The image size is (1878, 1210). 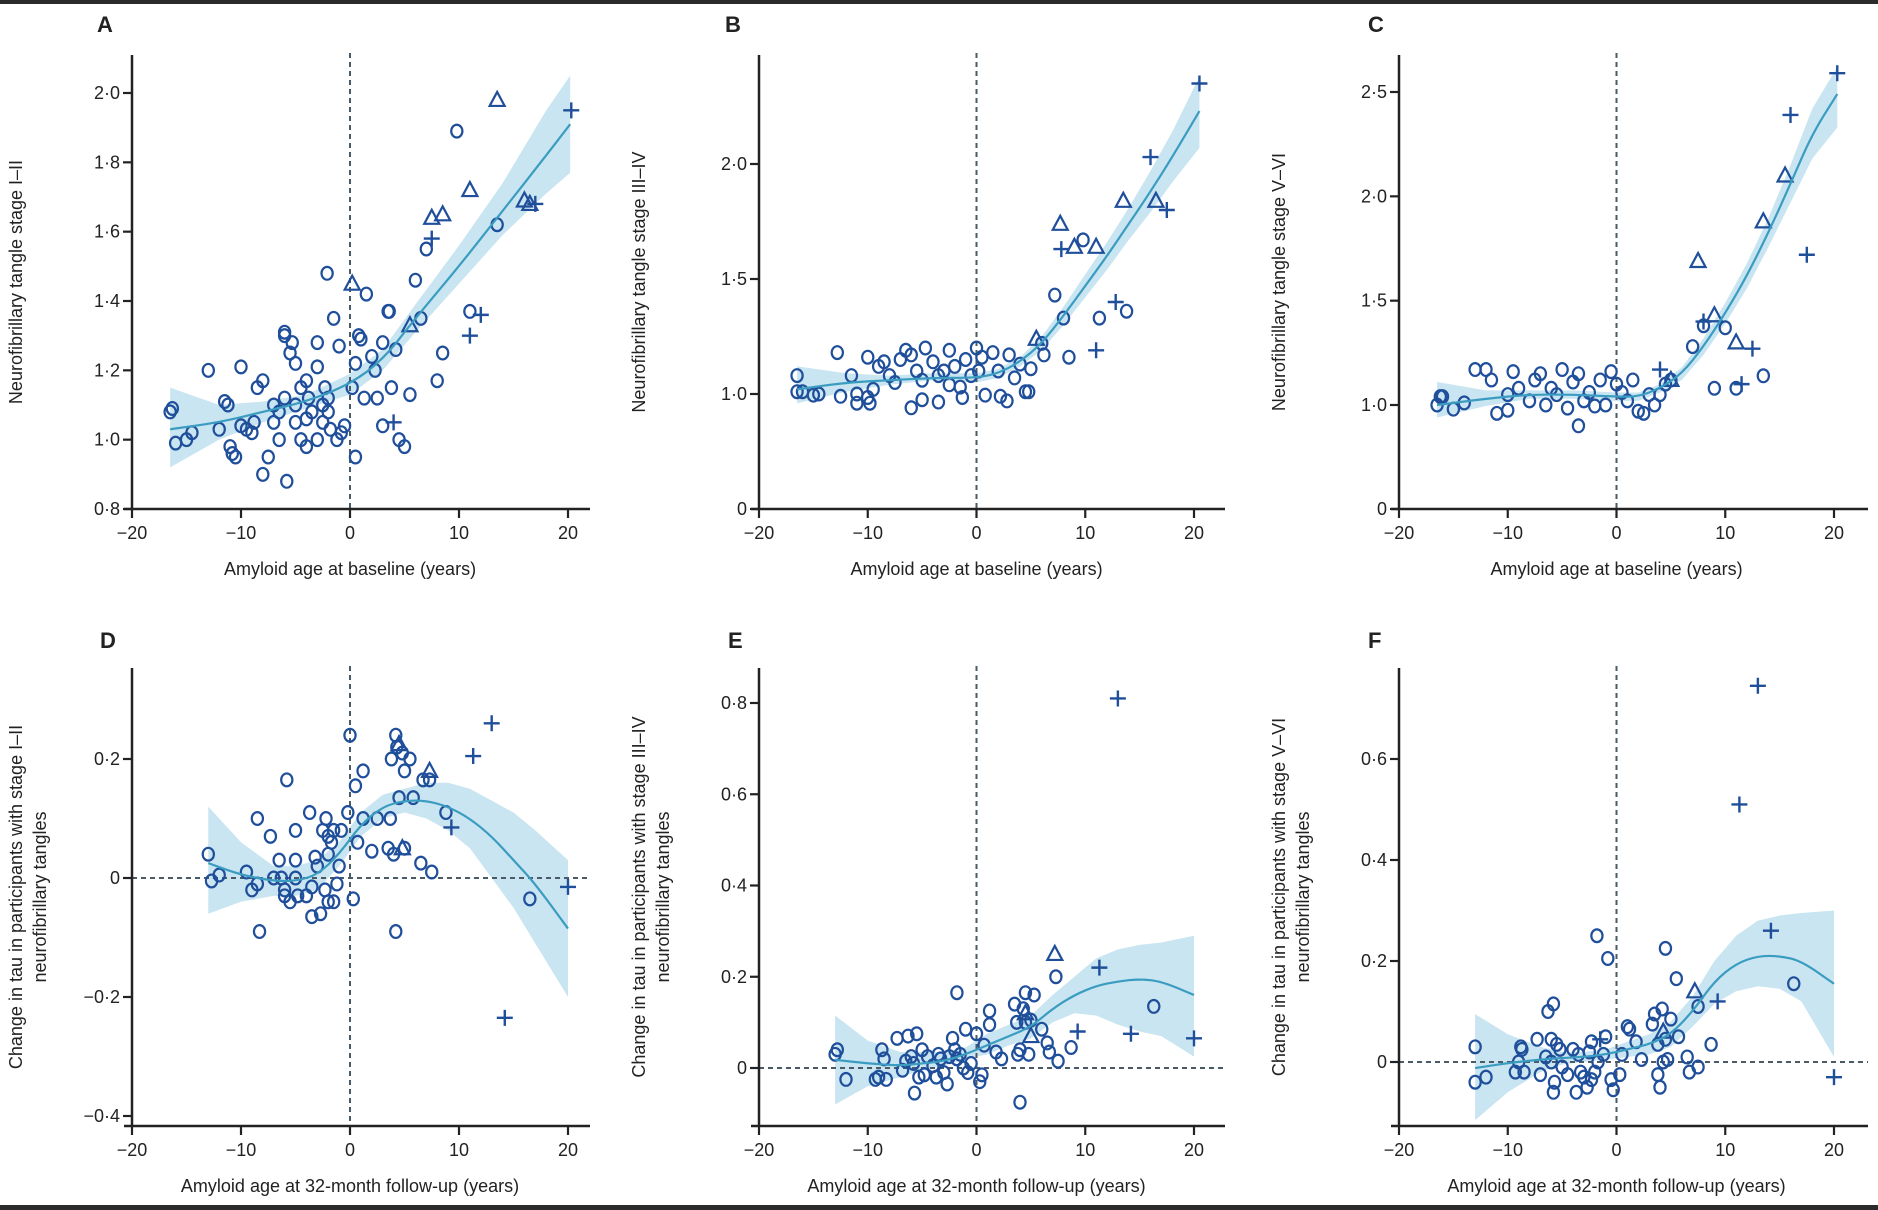 I want to click on x-tick-label: 0, so click(x=976, y=1150).